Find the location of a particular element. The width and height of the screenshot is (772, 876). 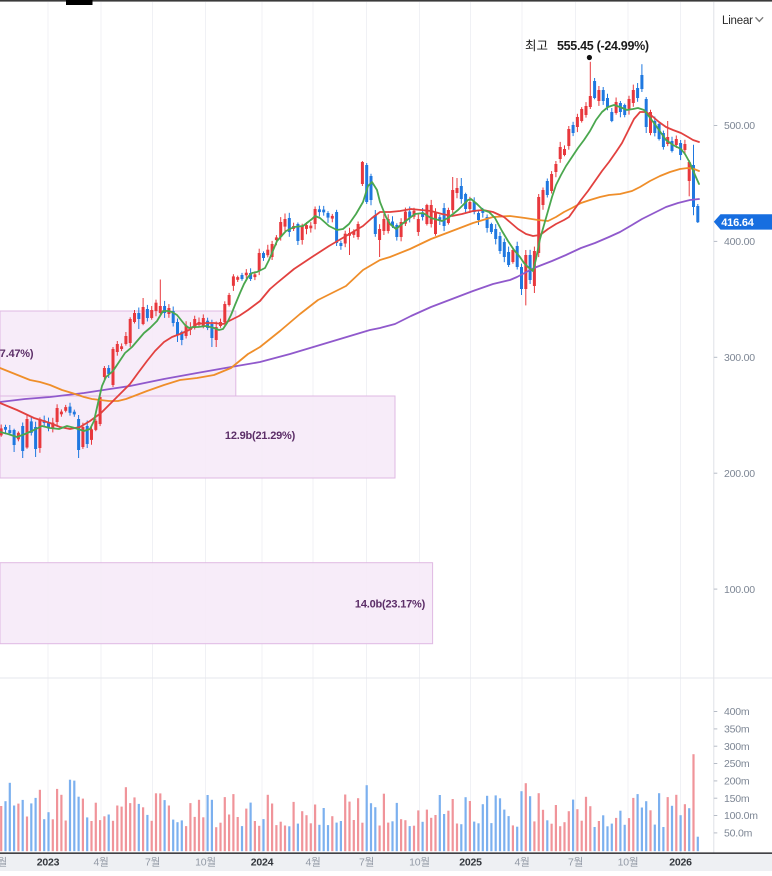

svg-text: 50.0m is located at coordinates (738, 834).